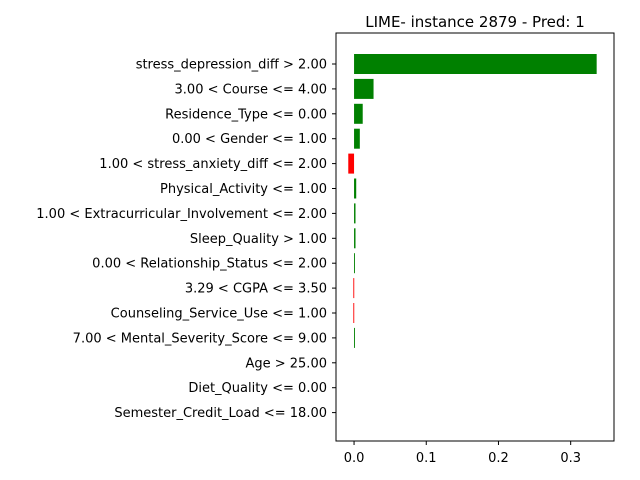 This screenshot has height=480, width=640. Describe the element at coordinates (570, 458) in the screenshot. I see `x-tick-label: 0.3` at that location.